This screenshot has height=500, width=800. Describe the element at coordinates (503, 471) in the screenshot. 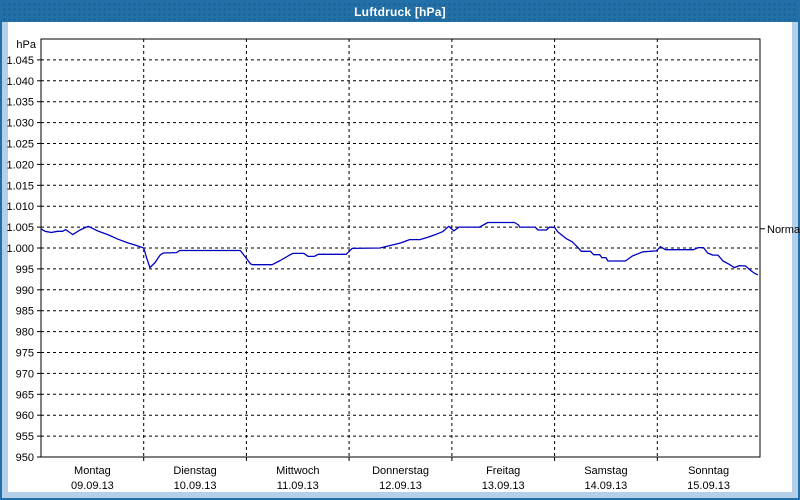

I see `day-name-label: Freitag` at that location.